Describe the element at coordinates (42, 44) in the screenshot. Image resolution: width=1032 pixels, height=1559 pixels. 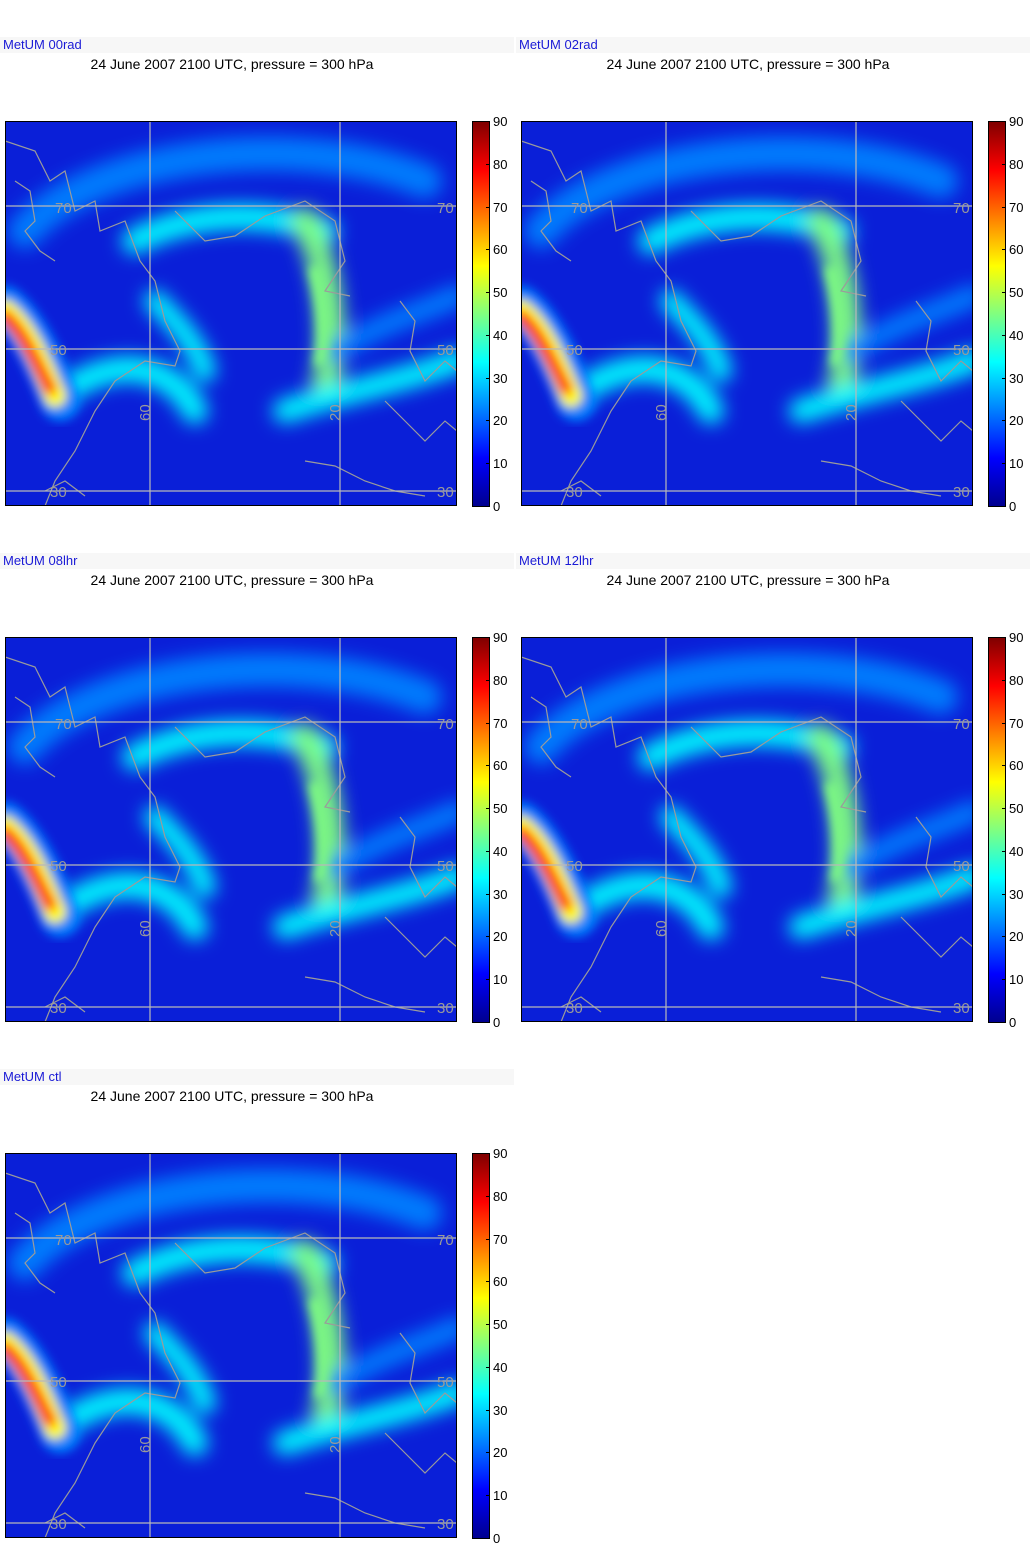
I see `model-label: MetUM 00rad` at that location.